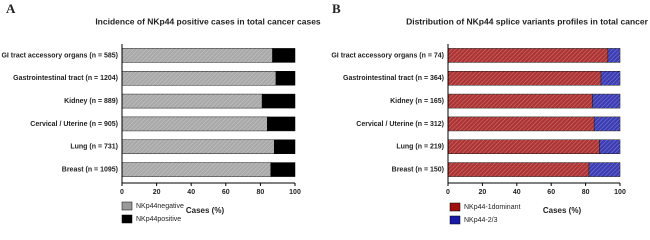  Describe the element at coordinates (91, 101) in the screenshot. I see `y-tick-label: Kidney (n = 889)` at that location.